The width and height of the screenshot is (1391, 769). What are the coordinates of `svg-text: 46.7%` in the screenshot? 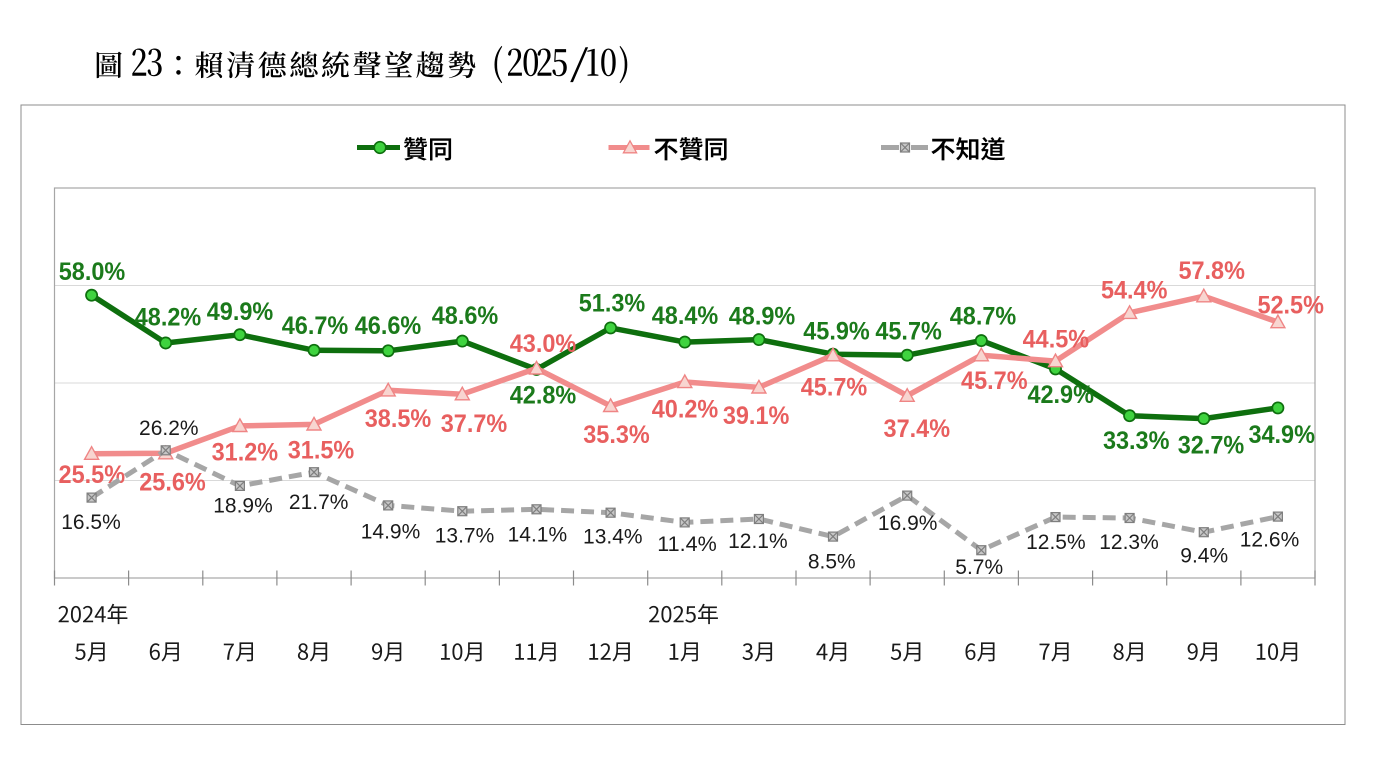 It's located at (315, 326).